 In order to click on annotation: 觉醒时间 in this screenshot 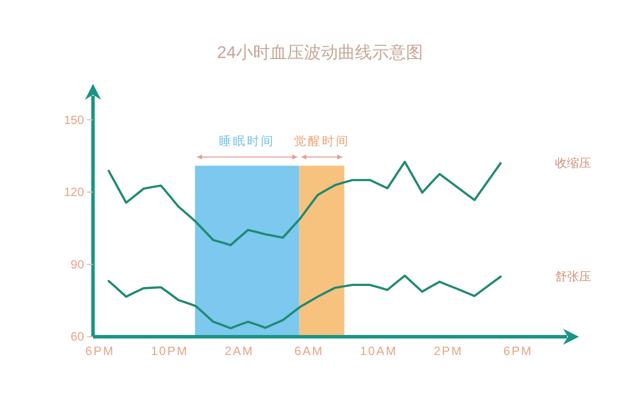, I will do `click(322, 141)`.